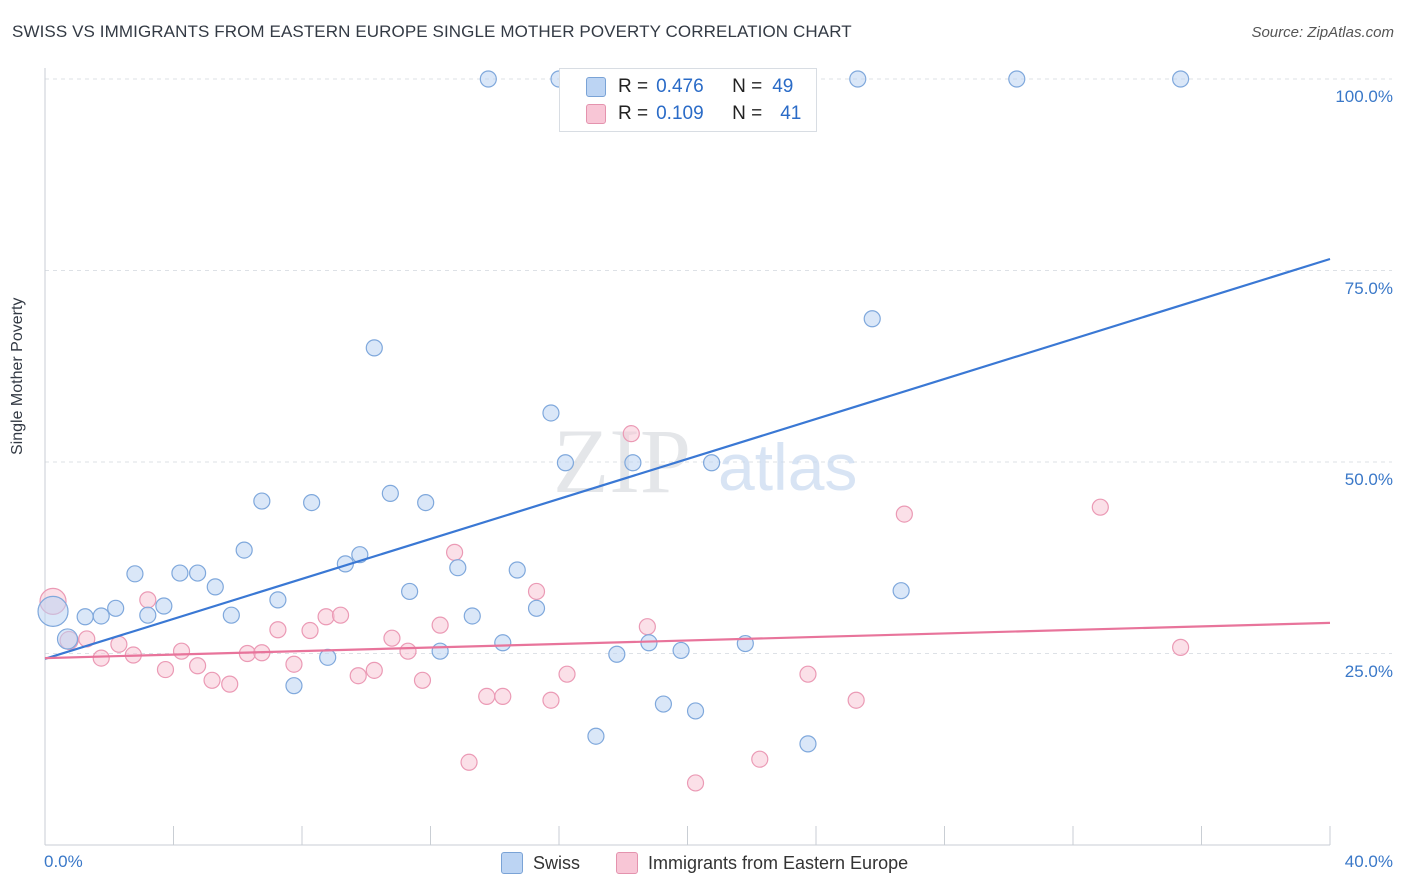 Image resolution: width=1406 pixels, height=892 pixels. I want to click on n-value: 41, so click(791, 113).